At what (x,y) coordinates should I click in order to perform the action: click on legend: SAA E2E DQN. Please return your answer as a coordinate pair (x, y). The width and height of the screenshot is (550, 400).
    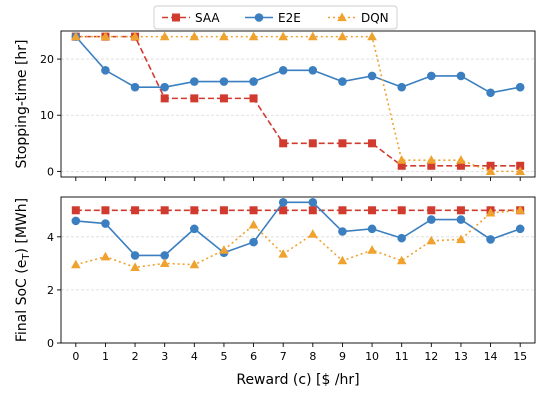
    Looking at the image, I should click on (275, 17).